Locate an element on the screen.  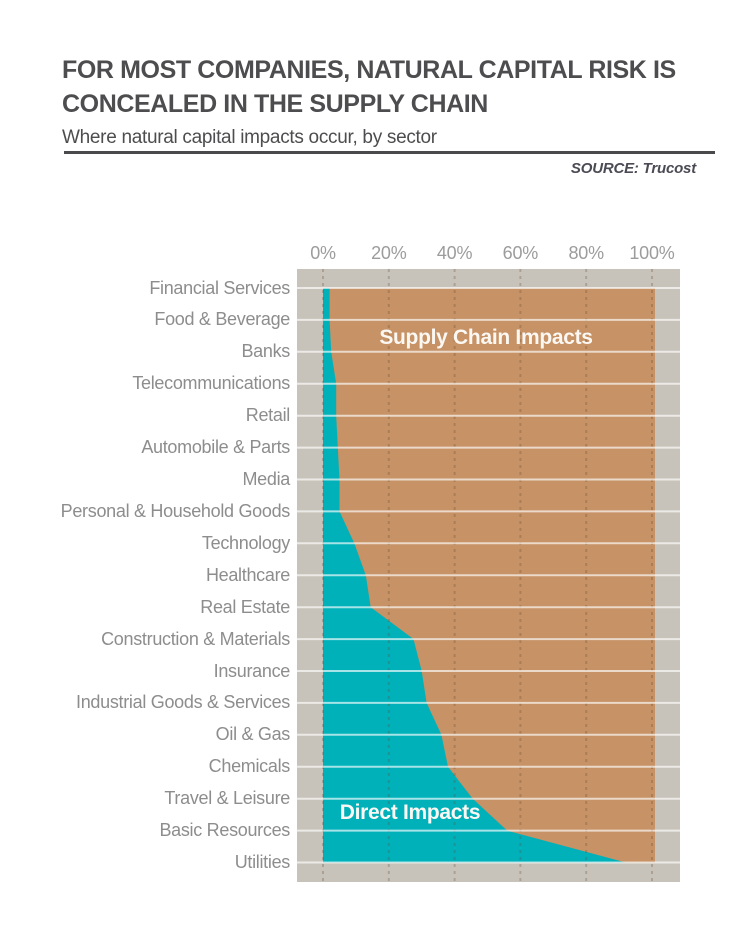
category-label-0: Financial Services is located at coordinates (219, 287).